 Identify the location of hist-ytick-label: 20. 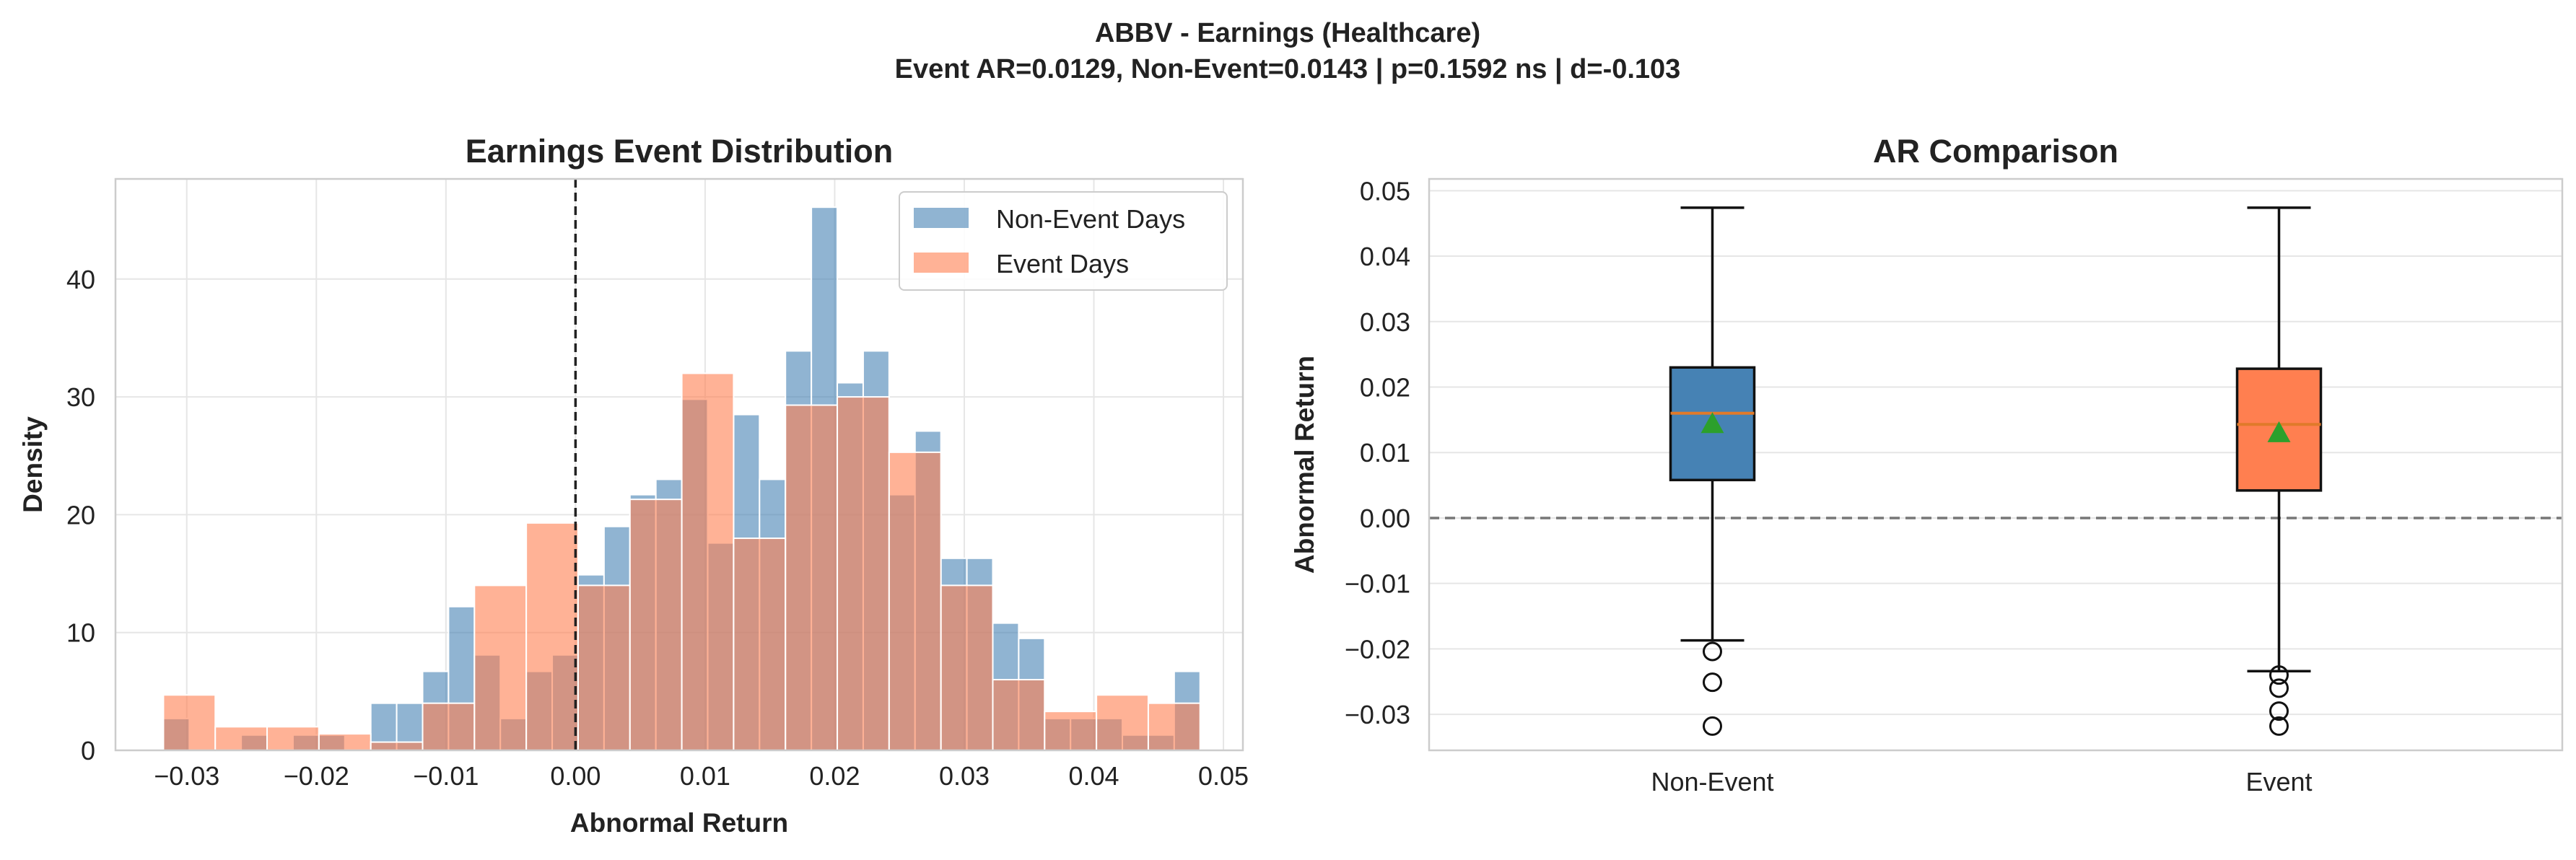
(80, 515).